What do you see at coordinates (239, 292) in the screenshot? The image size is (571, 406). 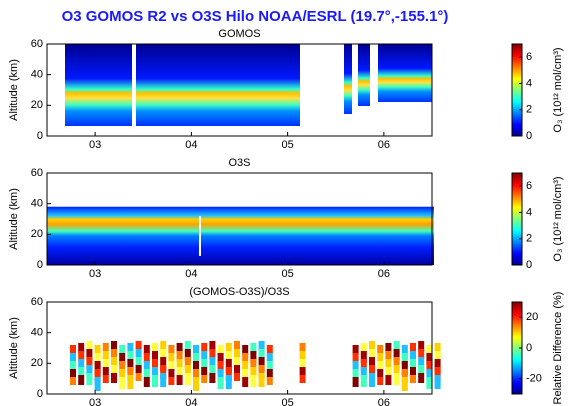 I see `panel-title: (GOMOS-O3S)/O3S` at bounding box center [239, 292].